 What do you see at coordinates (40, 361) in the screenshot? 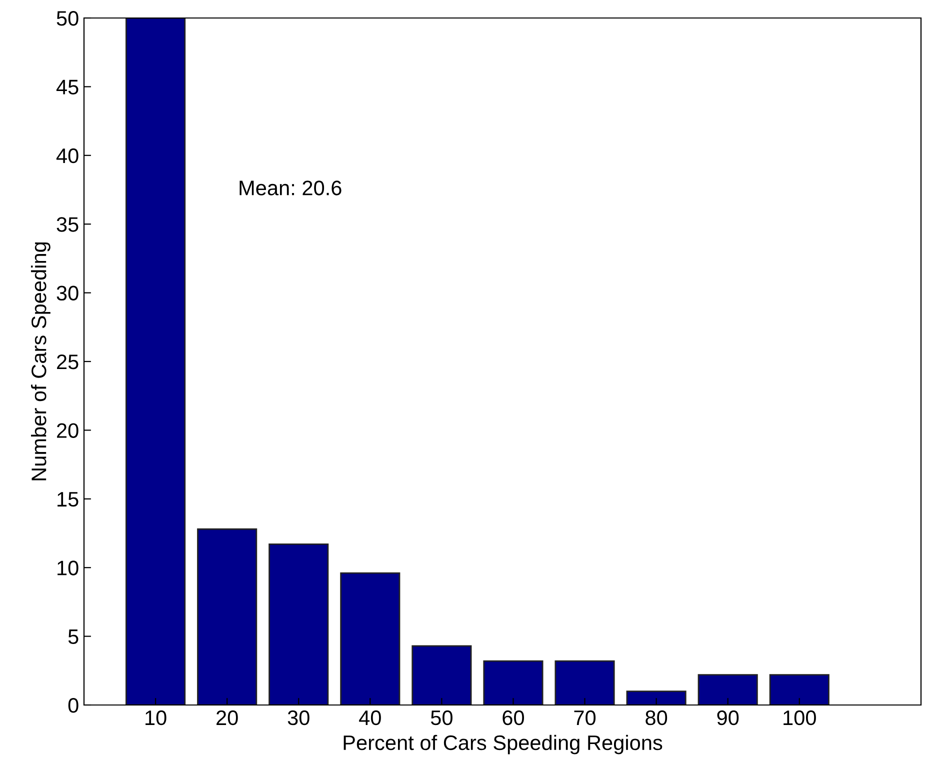
I see `y-axis-title: Number of Cars Speeding` at bounding box center [40, 361].